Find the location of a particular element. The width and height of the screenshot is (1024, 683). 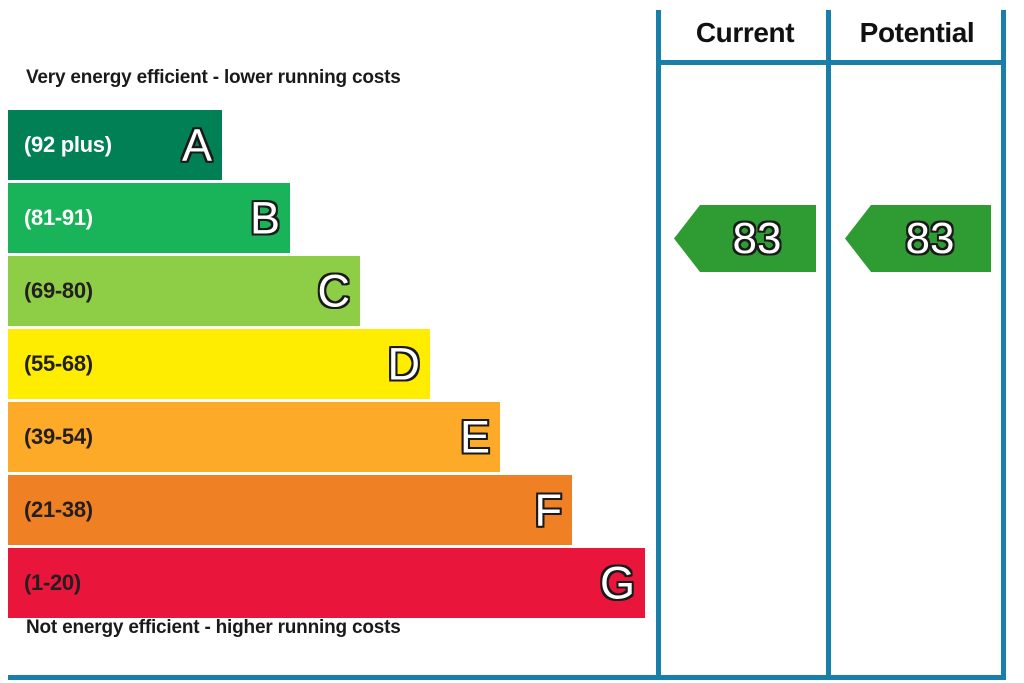

band-letter-a: A is located at coordinates (197, 145).